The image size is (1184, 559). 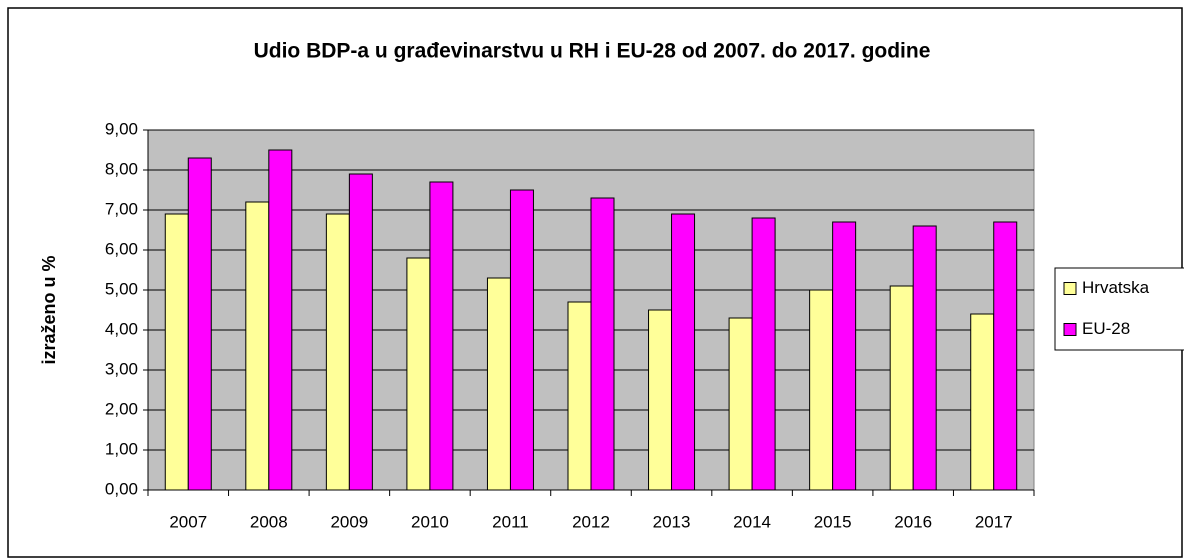 What do you see at coordinates (121, 488) in the screenshot?
I see `y-tick-label: 0,00` at bounding box center [121, 488].